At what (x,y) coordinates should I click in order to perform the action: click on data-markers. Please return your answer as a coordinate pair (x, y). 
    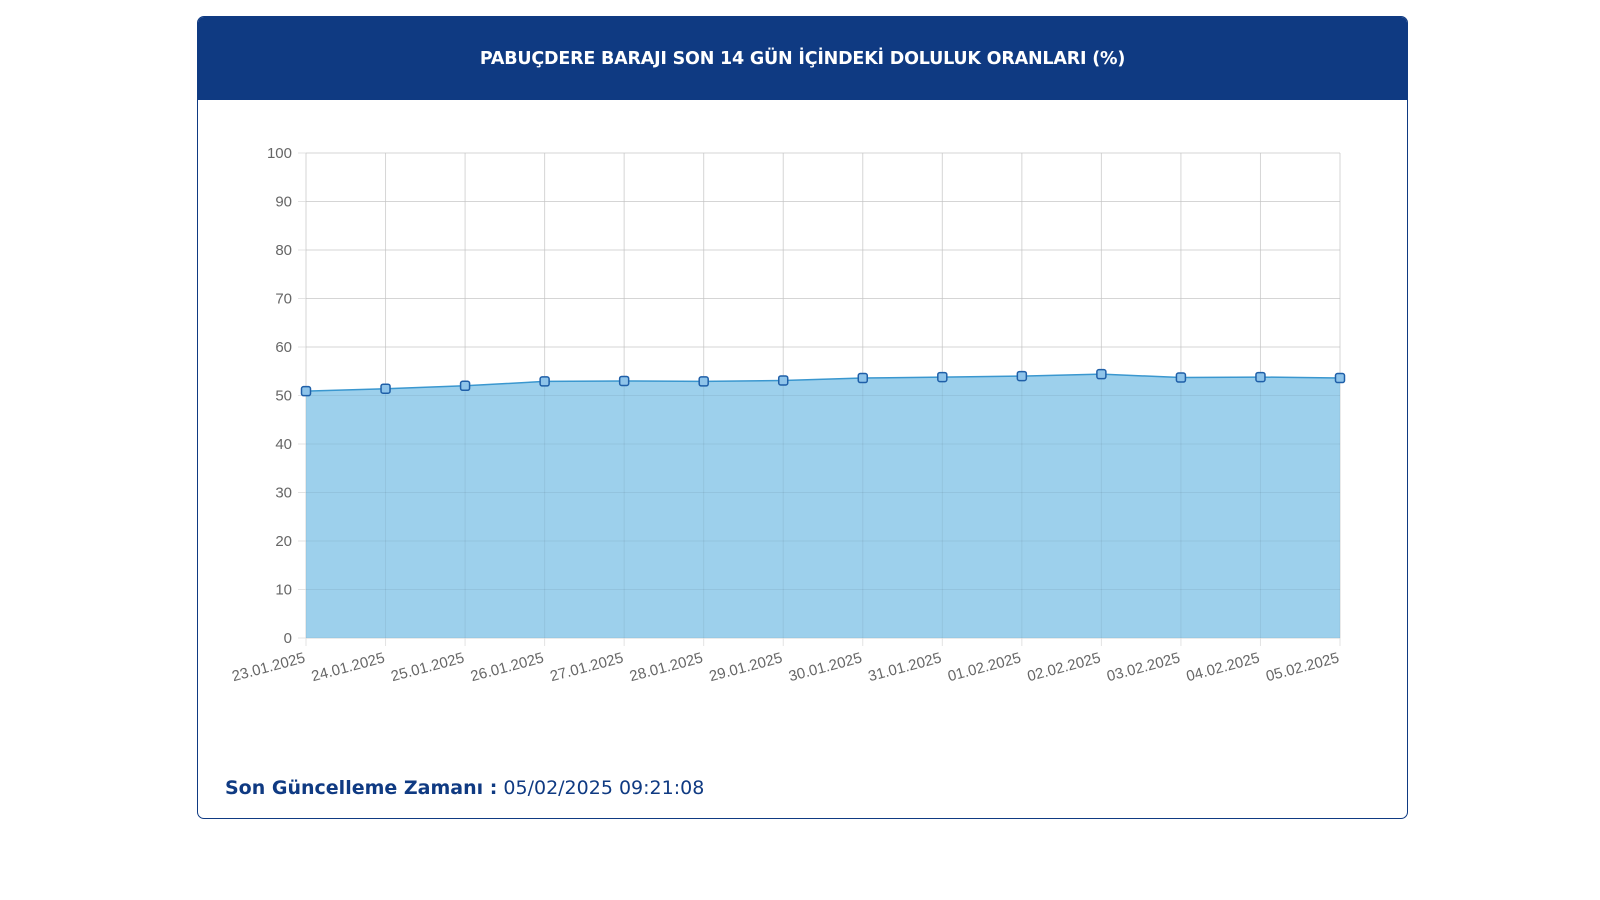
    Looking at the image, I should click on (823, 382).